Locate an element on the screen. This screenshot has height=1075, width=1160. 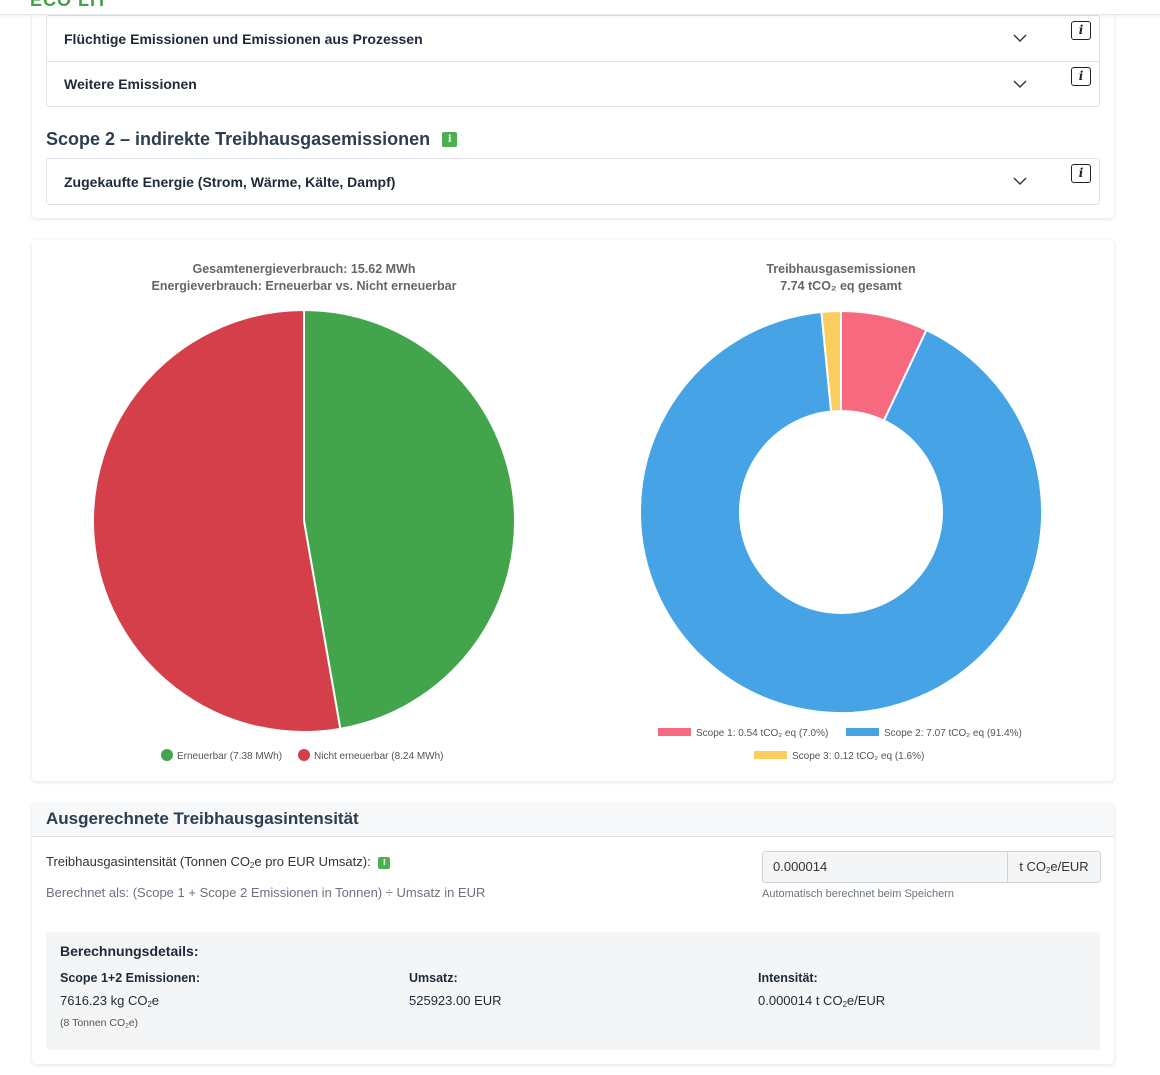
chart-title: Treibhausgasemissionen is located at coordinates (840, 269).